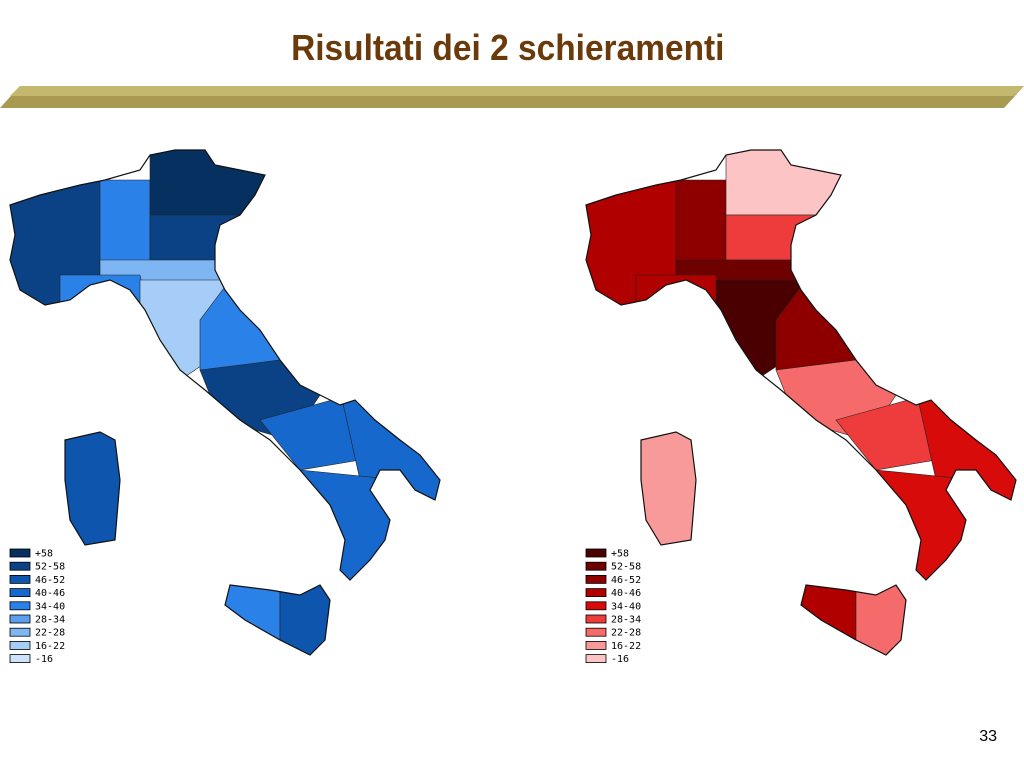  Describe the element at coordinates (517, 91) in the screenshot. I see `title-bar-highlight` at that location.